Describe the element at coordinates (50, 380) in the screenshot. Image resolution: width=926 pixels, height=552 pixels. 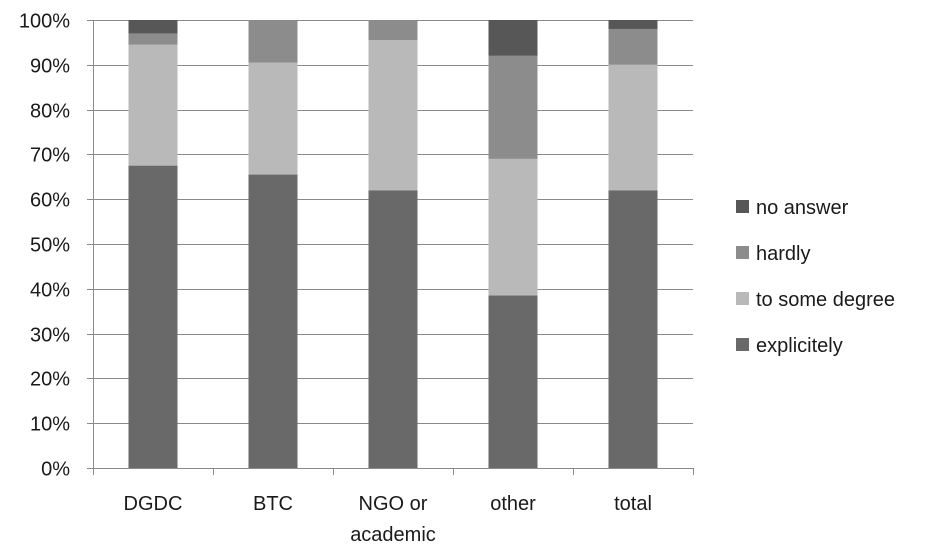
I see `y-tick-label: 20%` at that location.